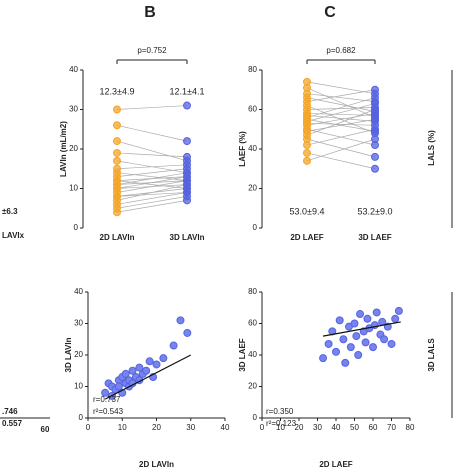 The height and width of the screenshot is (474, 474). What do you see at coordinates (354, 427) in the screenshot?
I see `x-tick-label: 50` at bounding box center [354, 427].